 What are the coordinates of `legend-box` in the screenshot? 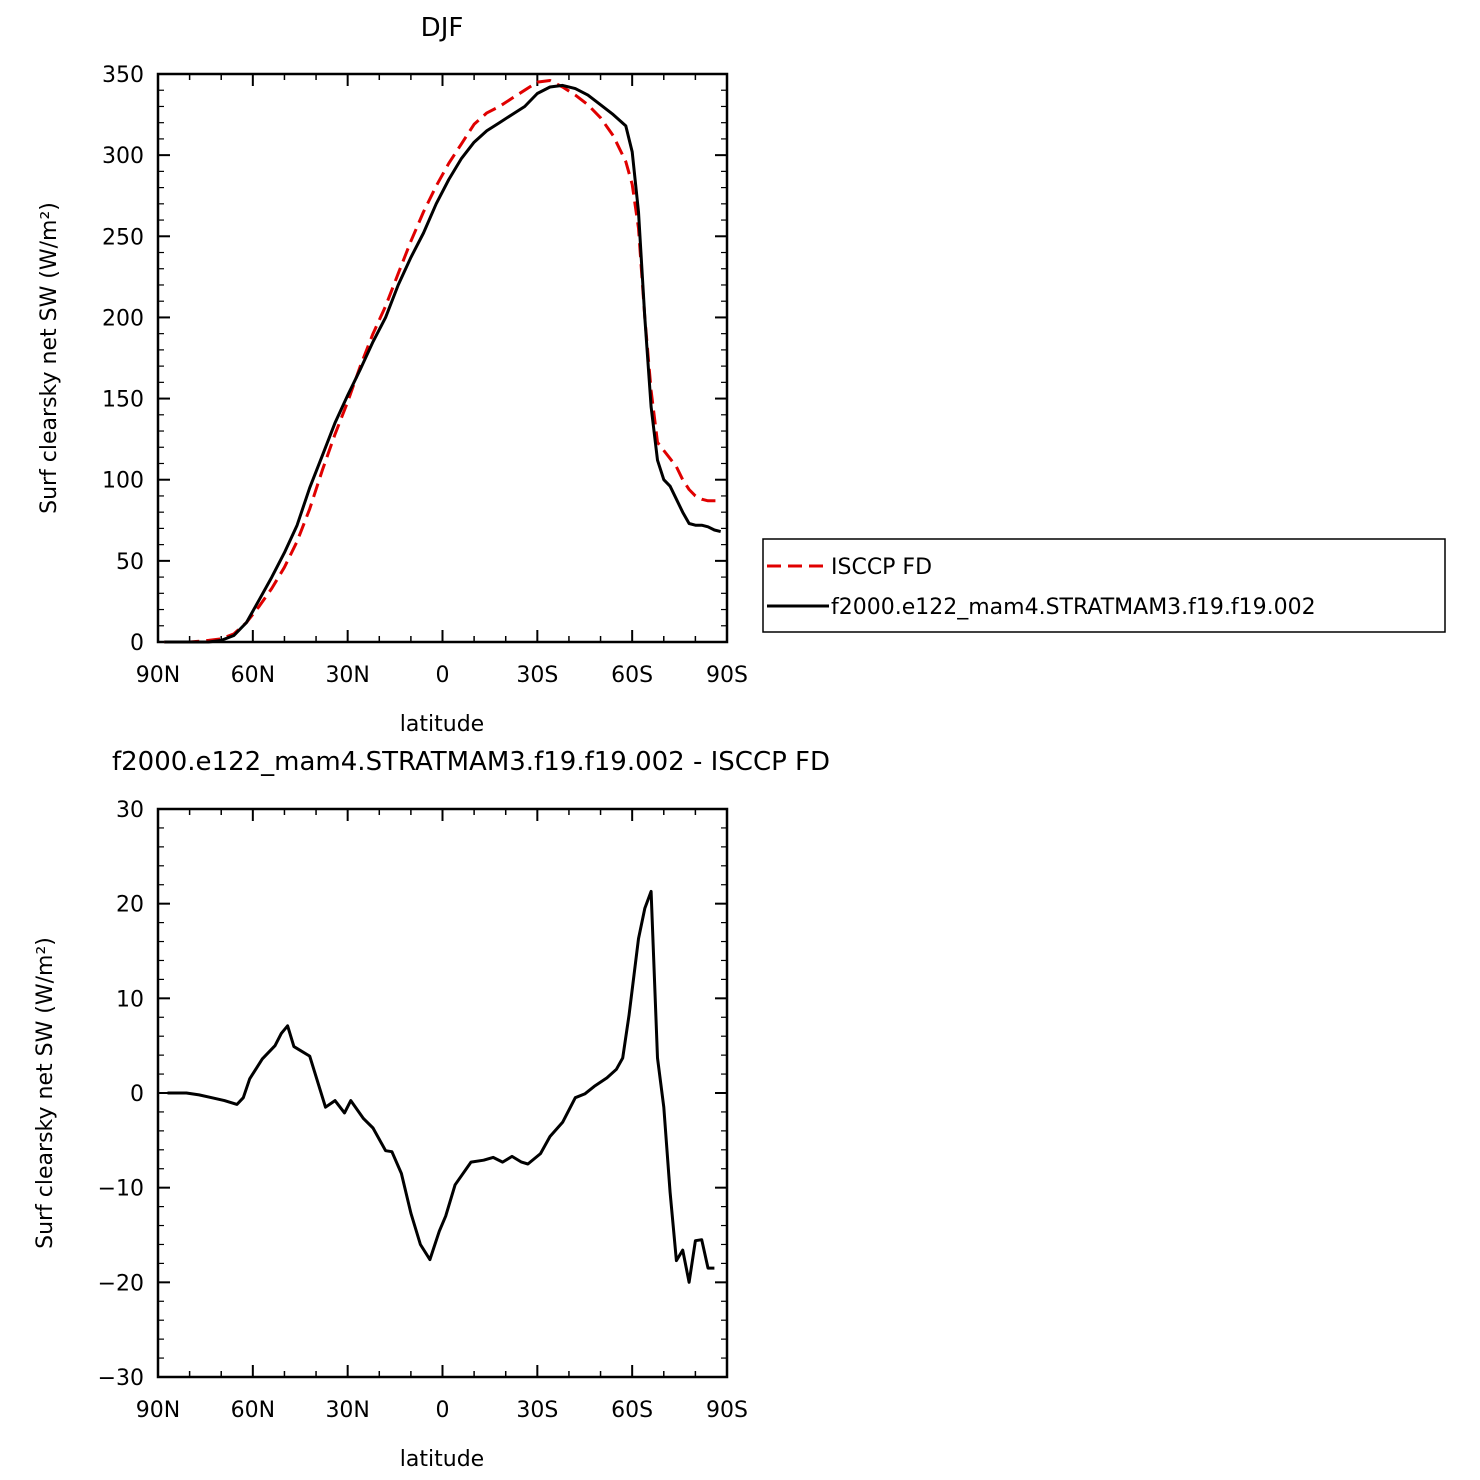 It's located at (1104, 585).